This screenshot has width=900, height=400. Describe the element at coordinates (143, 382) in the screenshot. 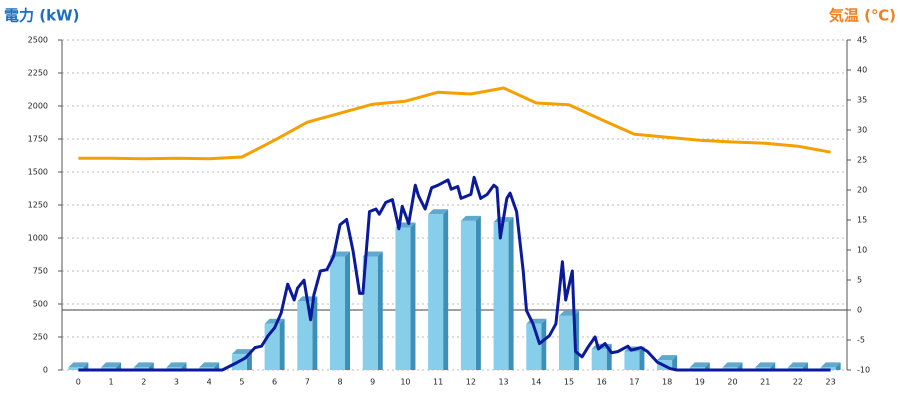

I see `x-tick-label: 2` at that location.